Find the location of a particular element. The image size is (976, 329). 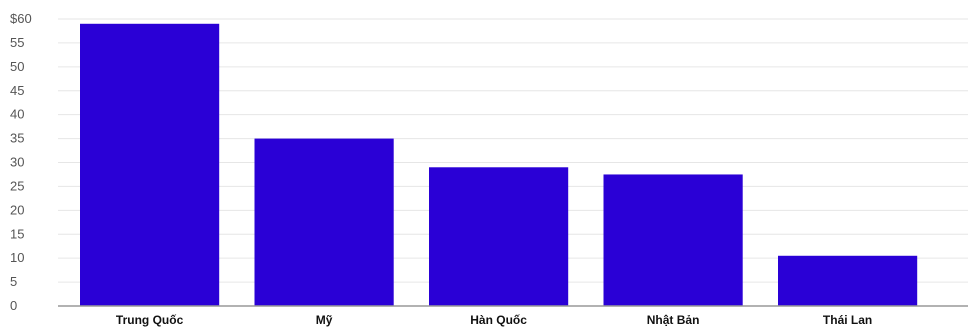

x-category-label: Nhật Bản is located at coordinates (673, 320).